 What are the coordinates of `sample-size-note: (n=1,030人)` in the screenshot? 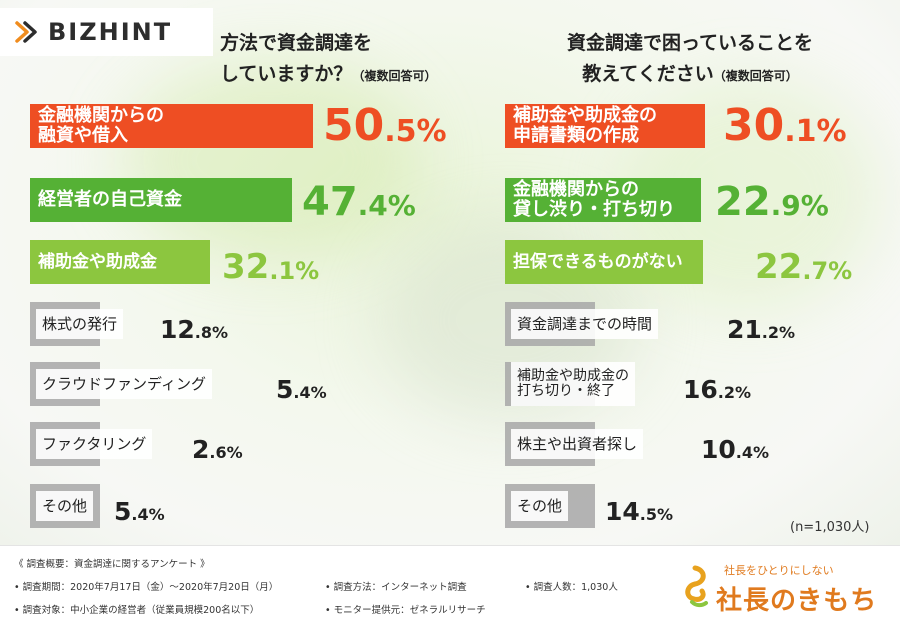 It's located at (830, 527).